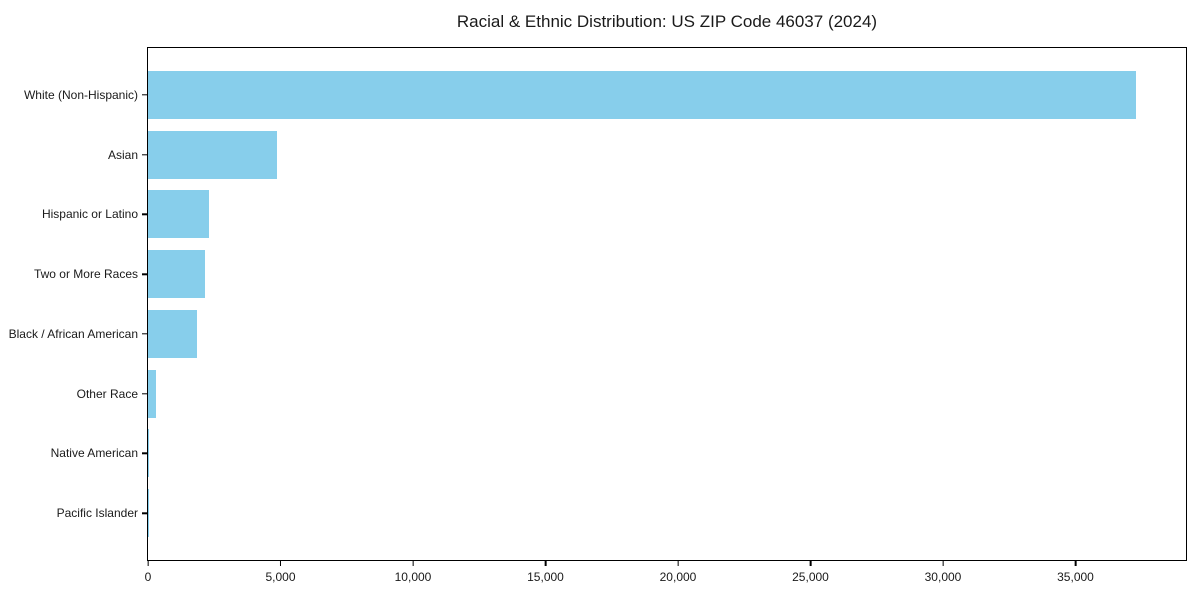 Image resolution: width=1200 pixels, height=600 pixels. Describe the element at coordinates (610, 274) in the screenshot. I see `bar-row: Two or More Races` at that location.